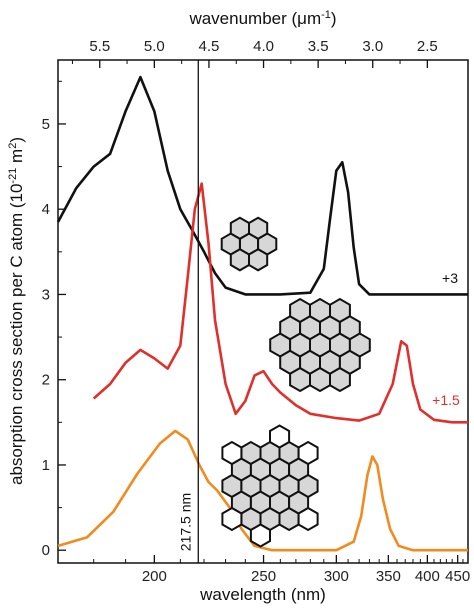  Describe the element at coordinates (209, 46) in the screenshot. I see `x2-tick-label: 4.5` at that location.